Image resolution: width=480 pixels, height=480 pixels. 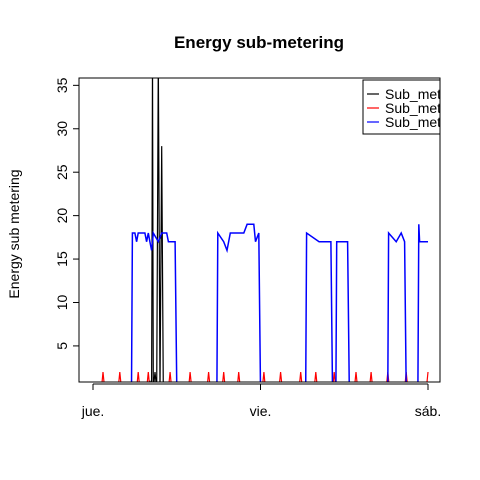 I want to click on y-tick-label: 20, so click(x=62, y=216).